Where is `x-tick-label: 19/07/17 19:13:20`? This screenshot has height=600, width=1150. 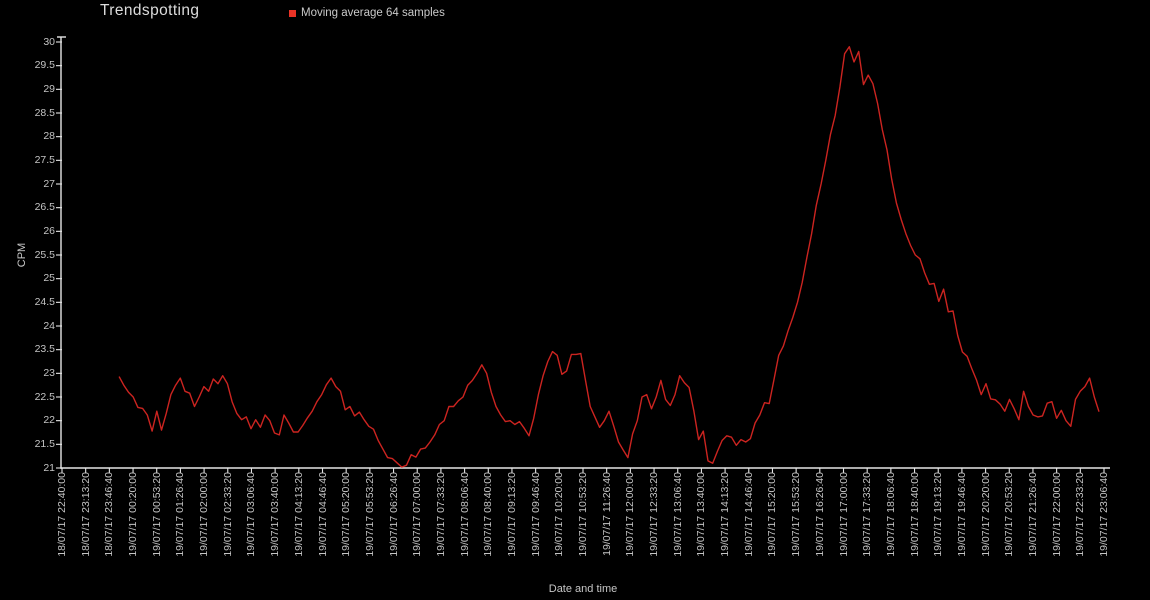 x-tick-label: 19/07/17 19:13:20 is located at coordinates (938, 514).